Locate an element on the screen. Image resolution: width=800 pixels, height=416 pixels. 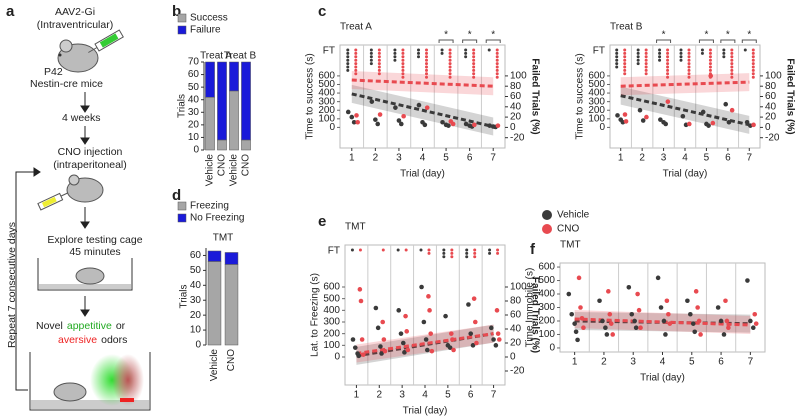
x-tick-label: Vehicle is located at coordinates (214, 365).